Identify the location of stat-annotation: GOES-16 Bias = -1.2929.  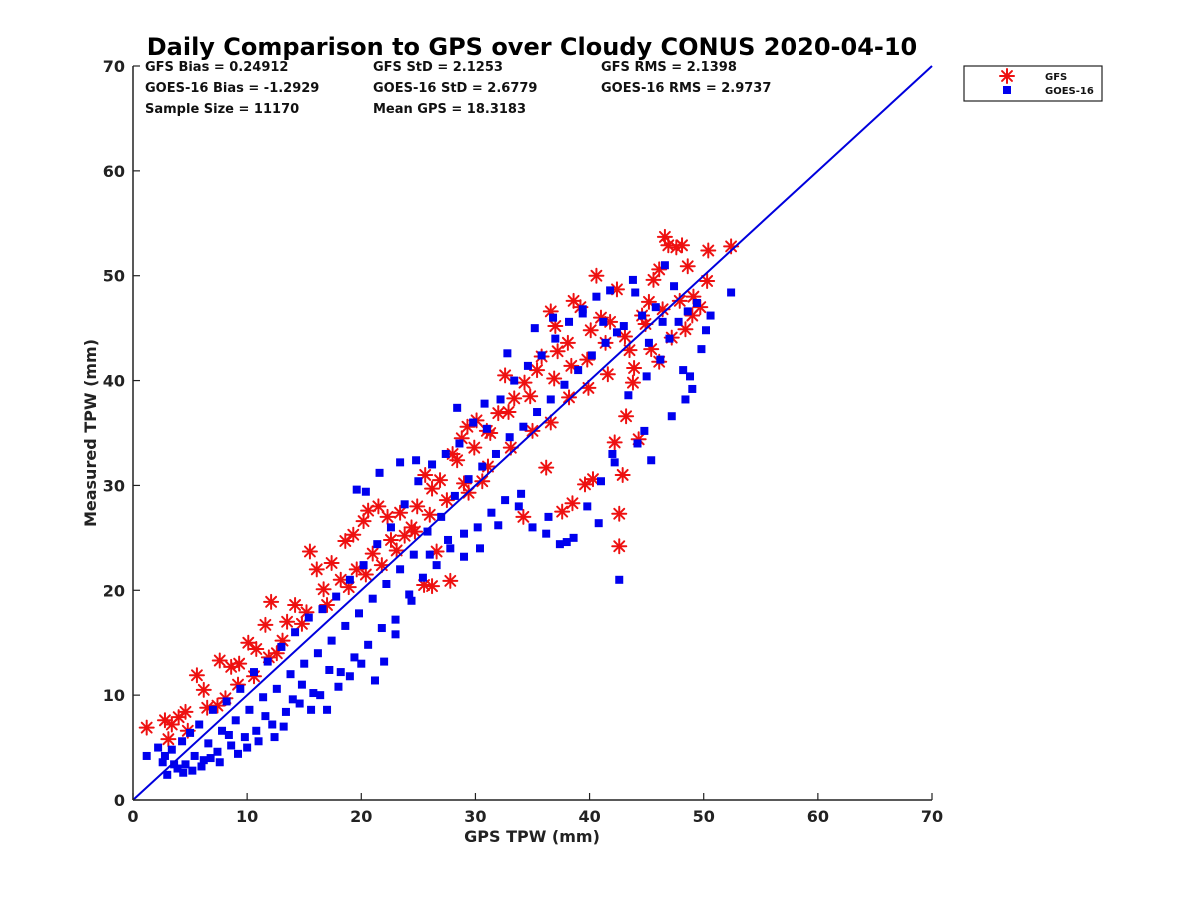
(232, 88).